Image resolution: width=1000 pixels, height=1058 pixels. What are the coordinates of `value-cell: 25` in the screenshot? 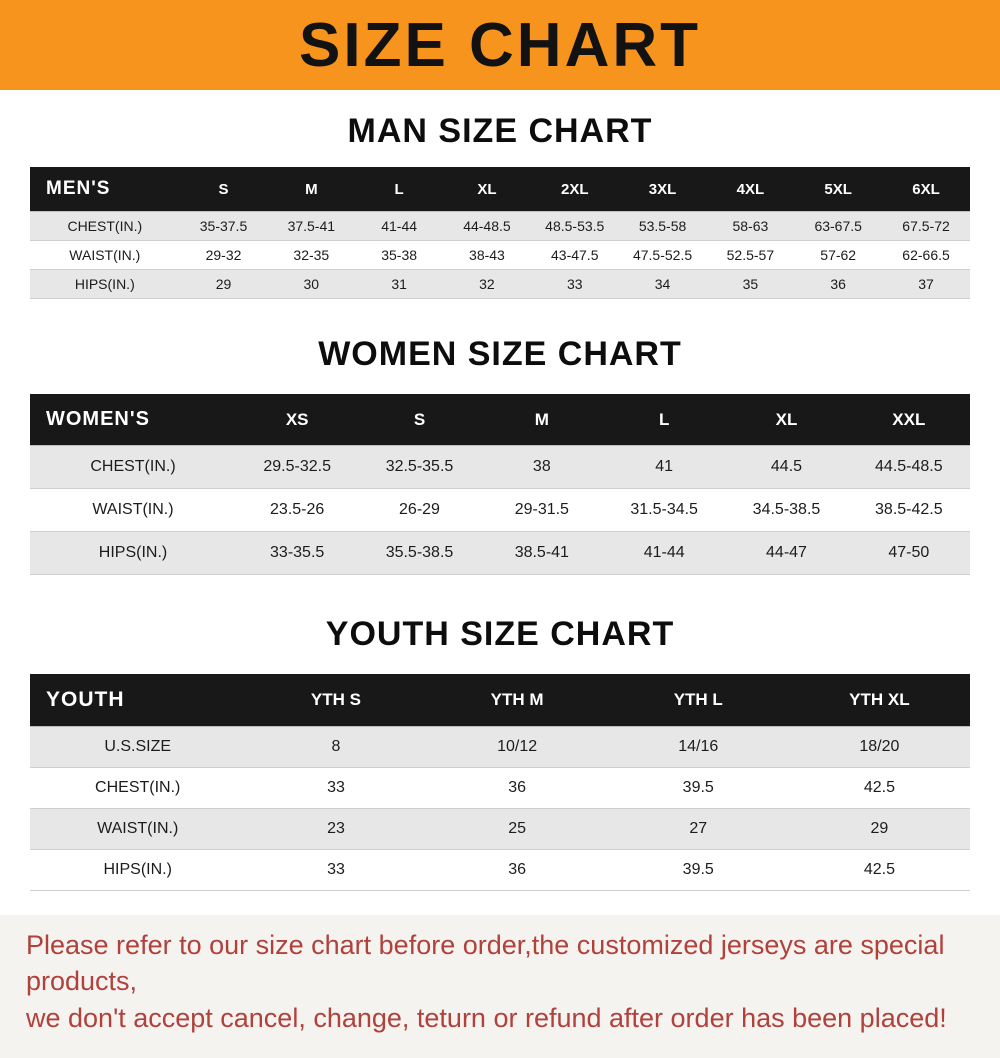 It's located at (517, 828).